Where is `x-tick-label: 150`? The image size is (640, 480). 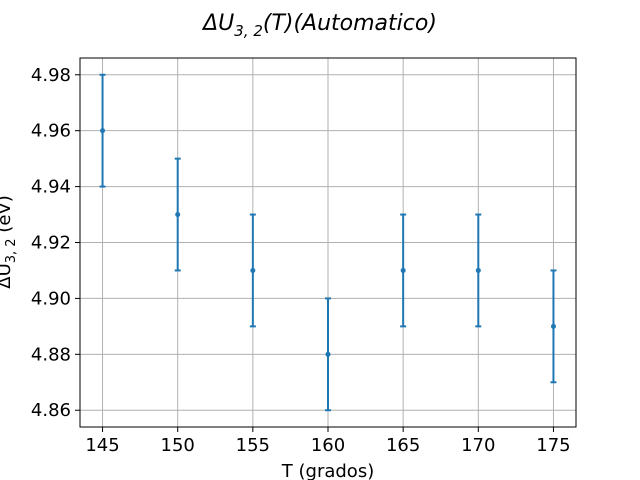 x-tick-label: 150 is located at coordinates (178, 445).